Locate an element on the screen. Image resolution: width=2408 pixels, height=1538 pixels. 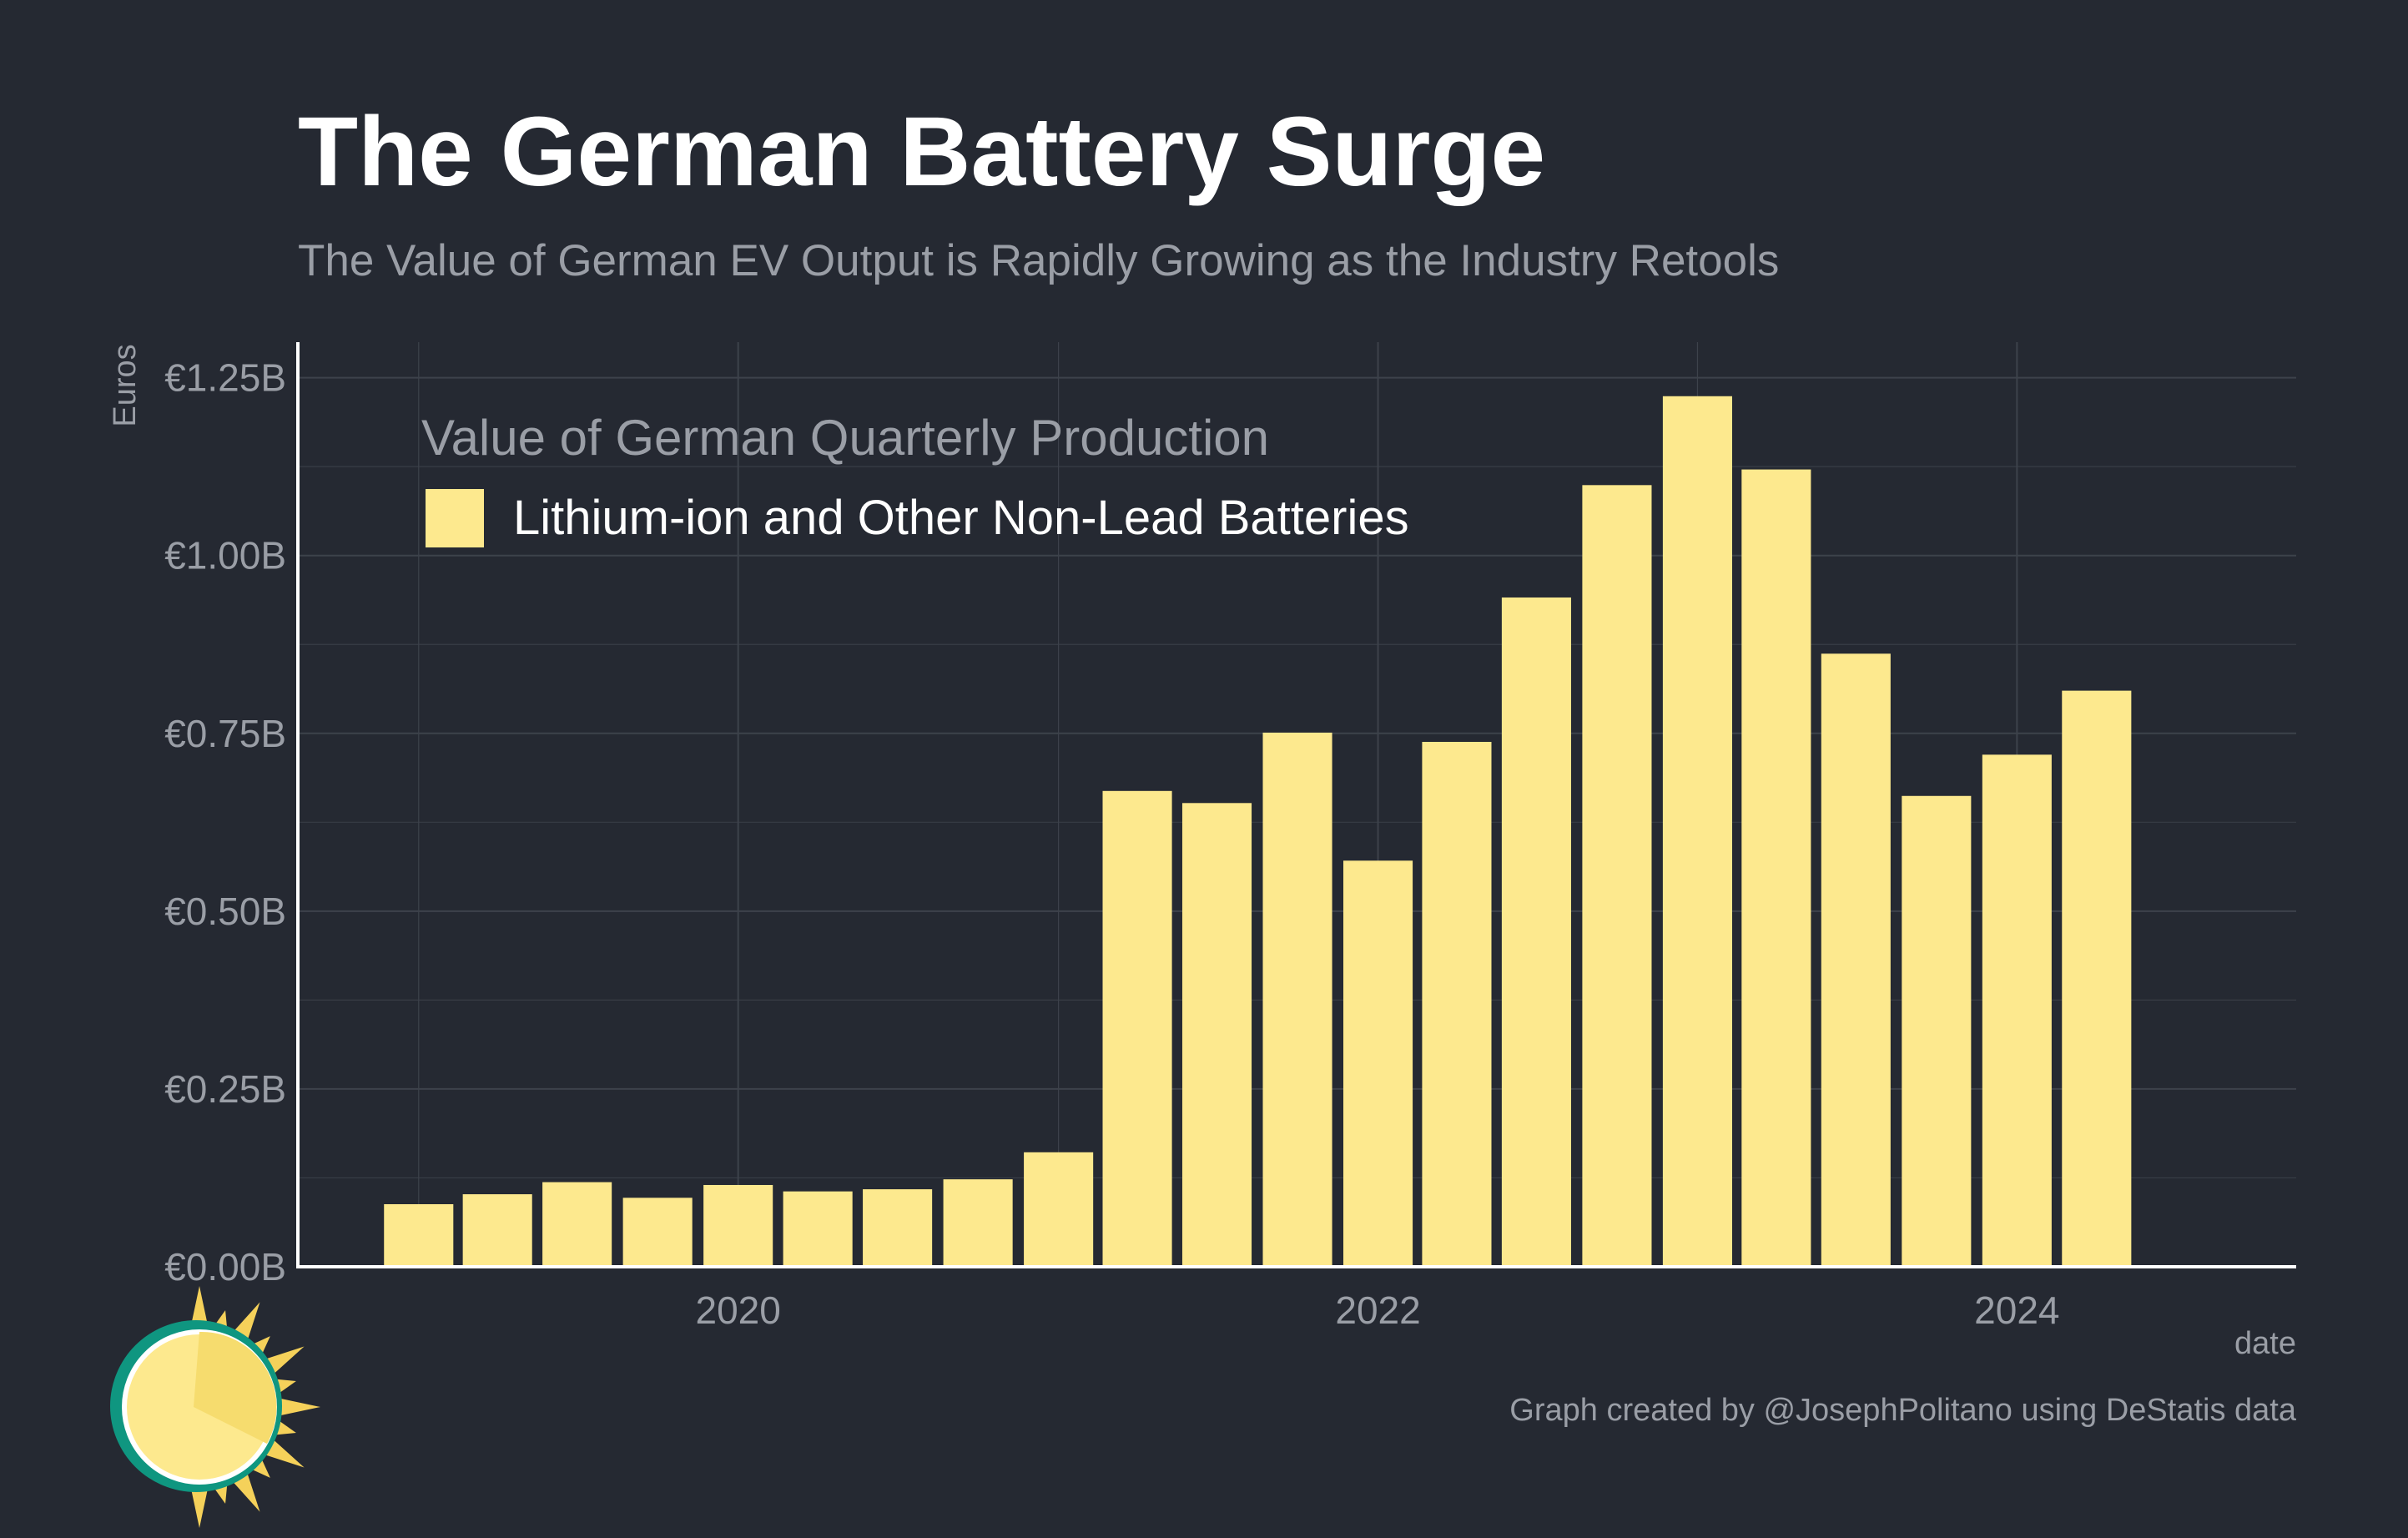
y-tick-label: €1.00B is located at coordinates (225, 555).